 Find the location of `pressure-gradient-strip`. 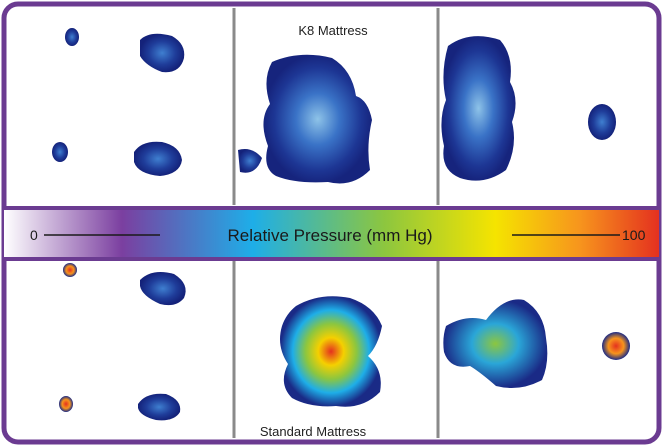

pressure-gradient-strip is located at coordinates (331, 233).